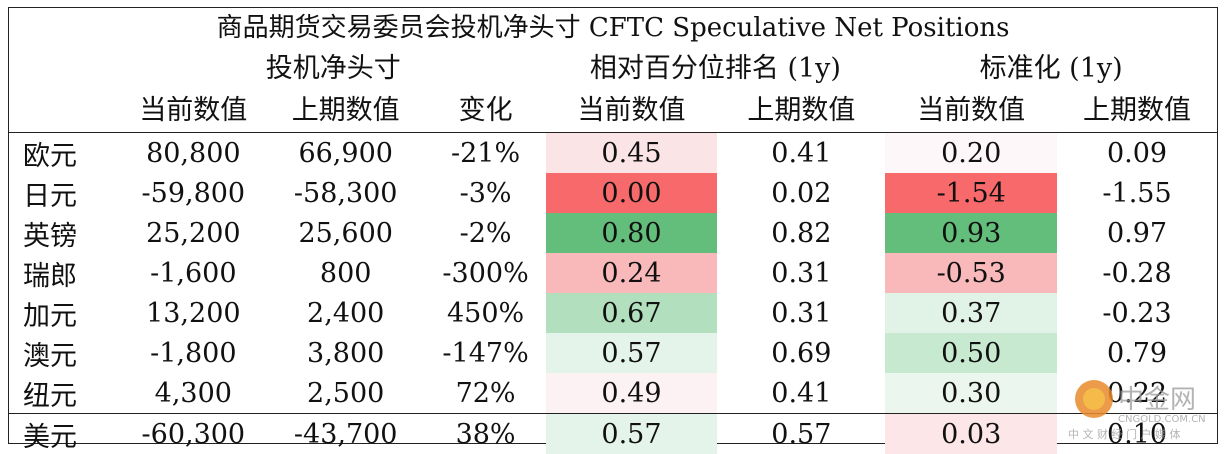 The height and width of the screenshot is (454, 1226). I want to click on cell-net-current: -59,800, so click(193, 193).